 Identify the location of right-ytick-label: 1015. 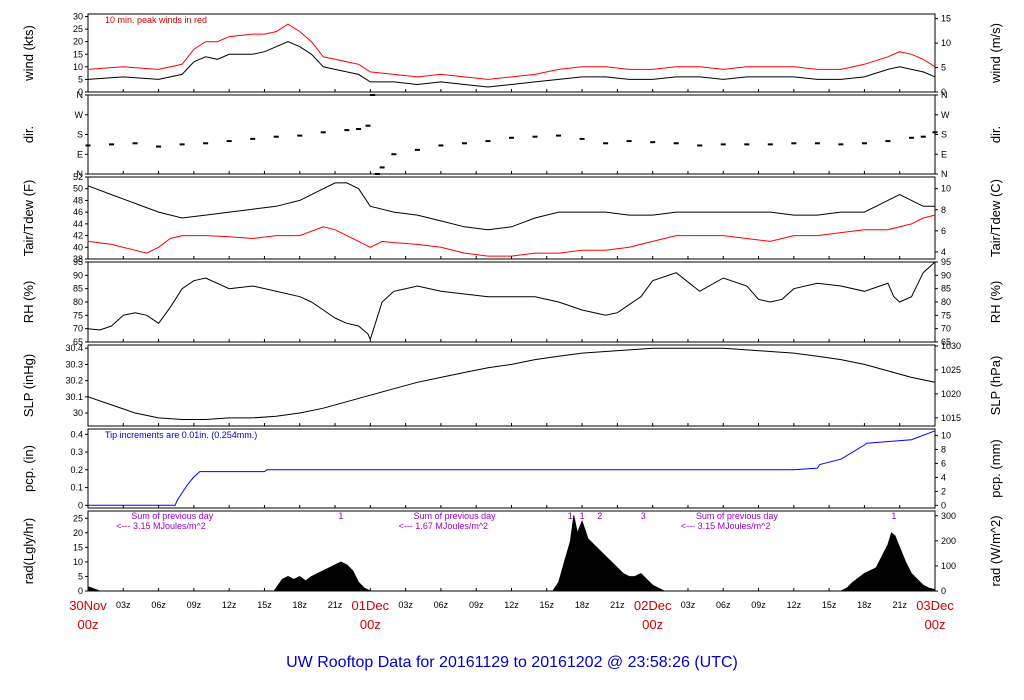
(951, 418).